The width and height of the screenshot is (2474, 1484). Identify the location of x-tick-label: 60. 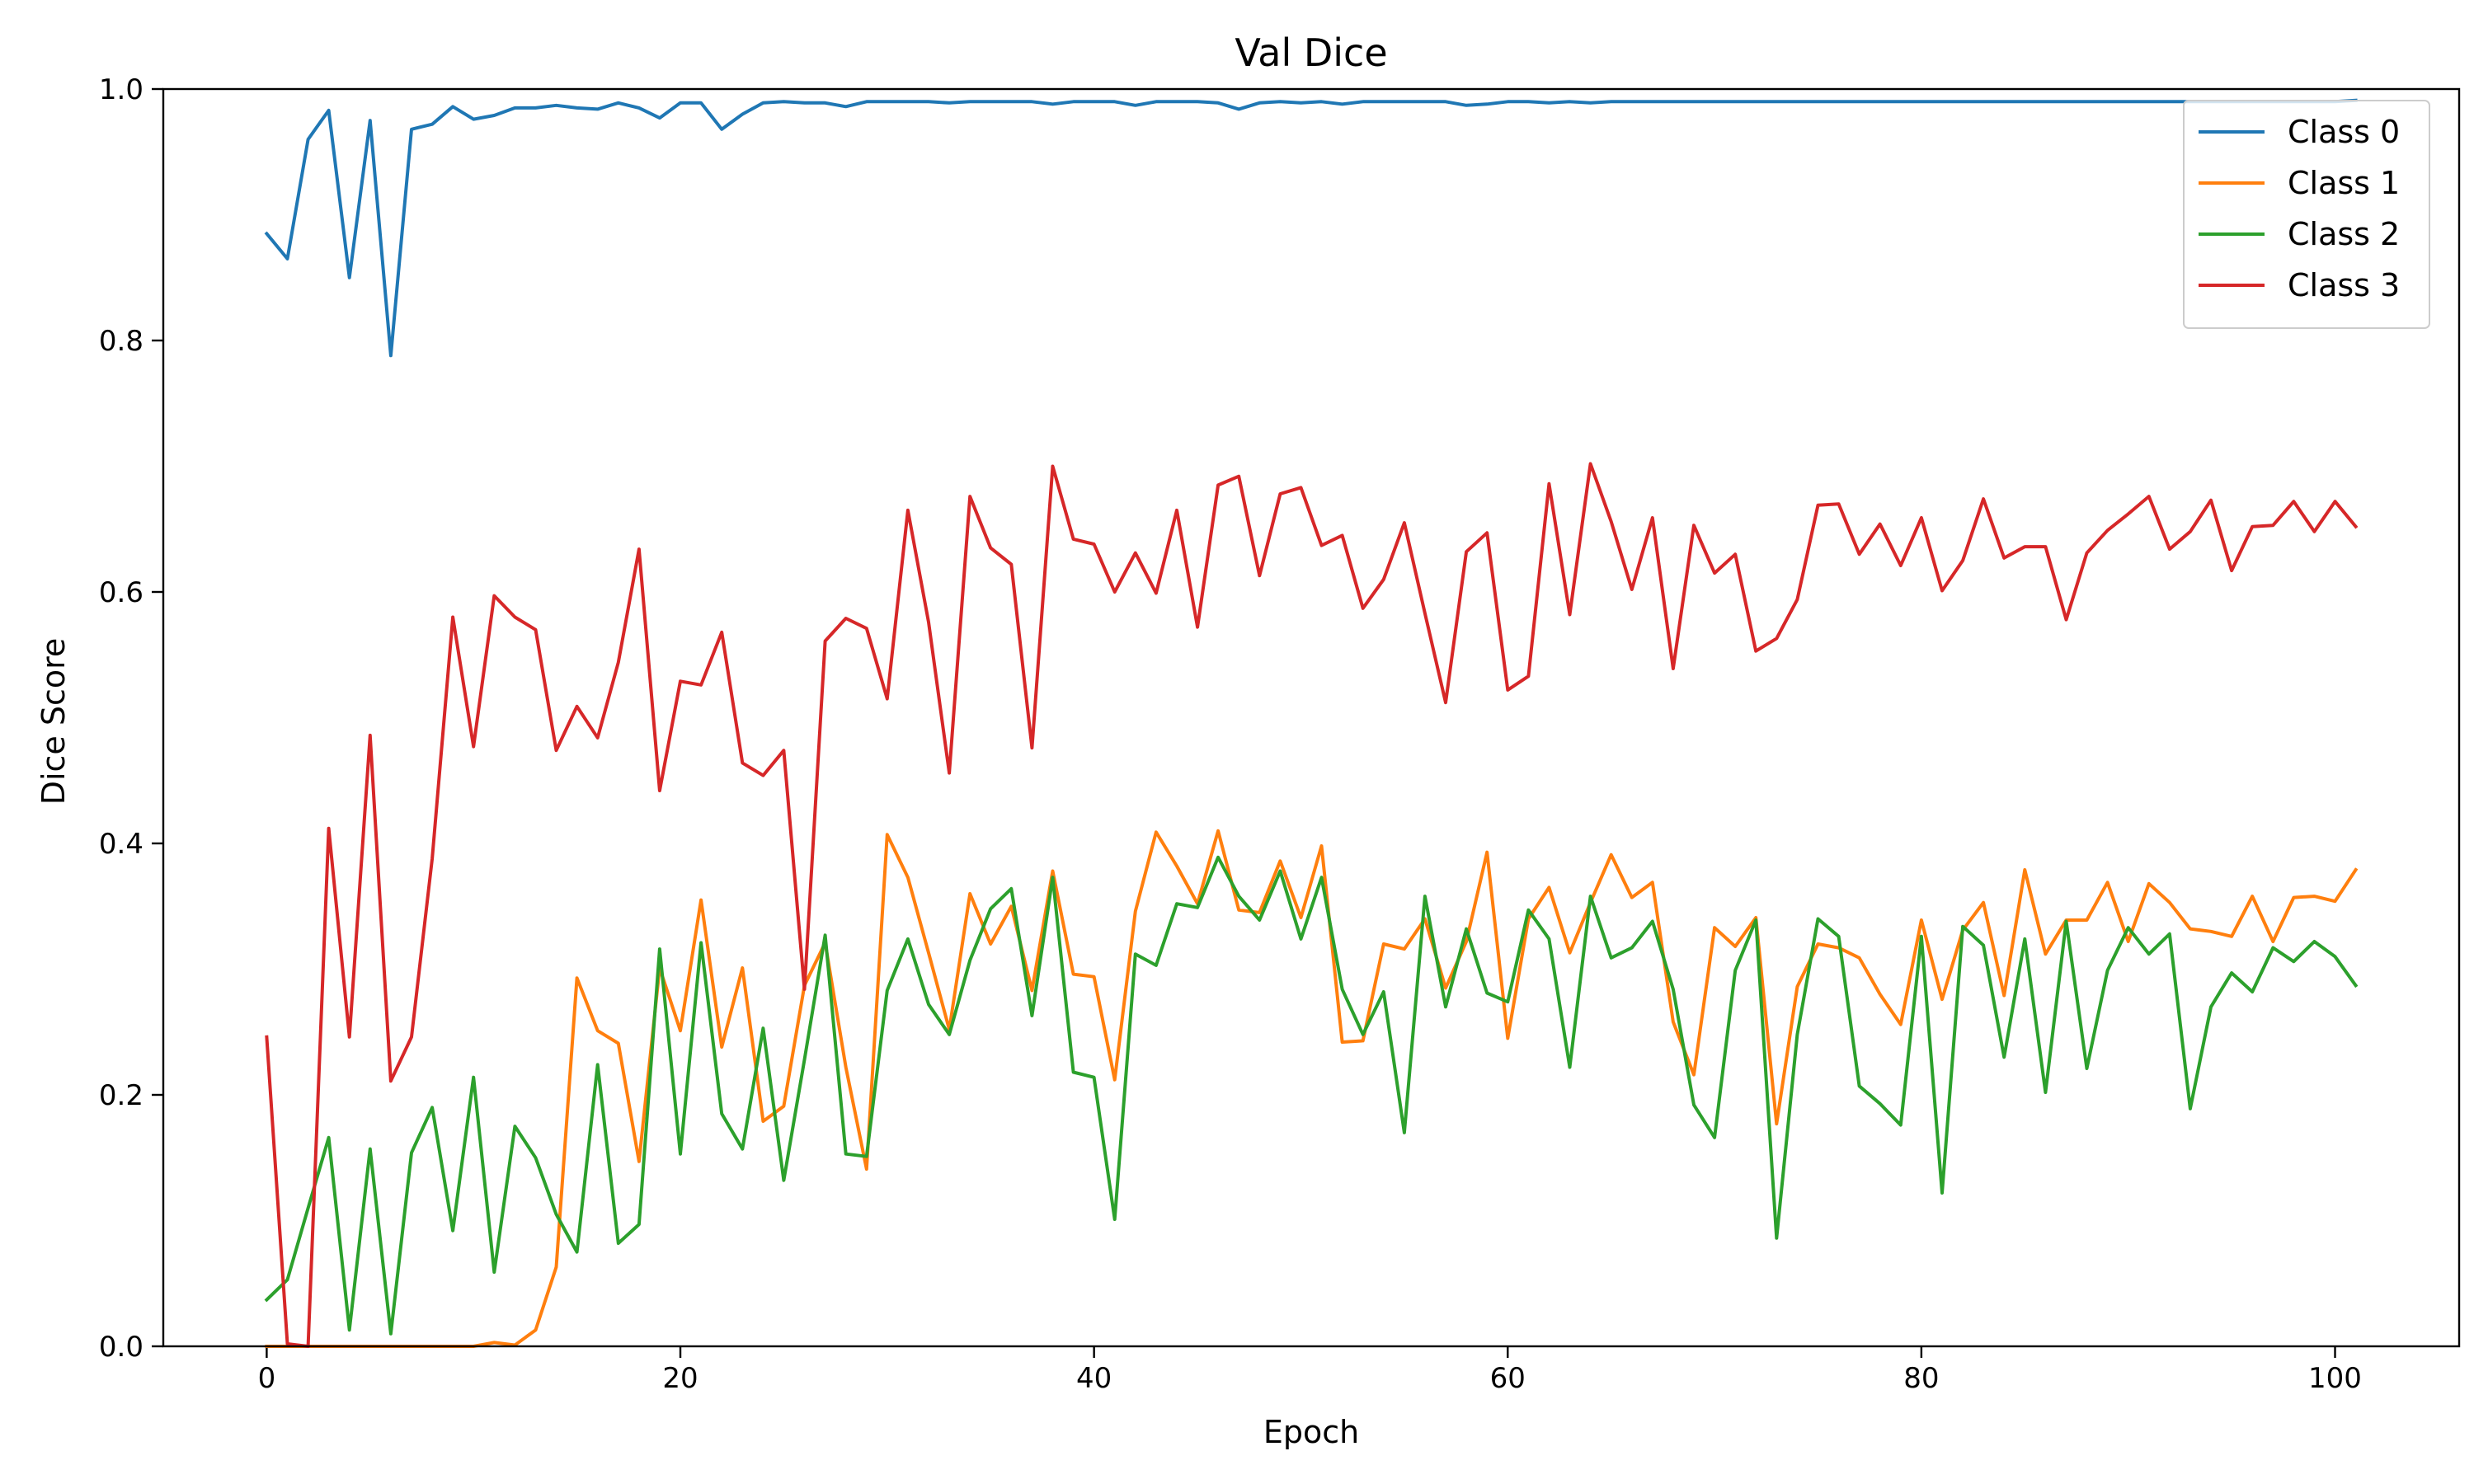
(1508, 1378).